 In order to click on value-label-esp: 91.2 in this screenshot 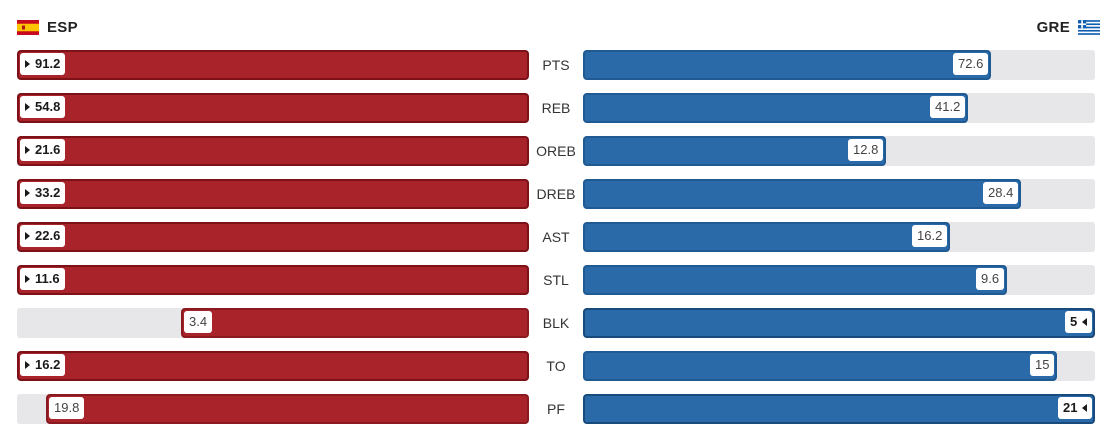, I will do `click(43, 64)`.